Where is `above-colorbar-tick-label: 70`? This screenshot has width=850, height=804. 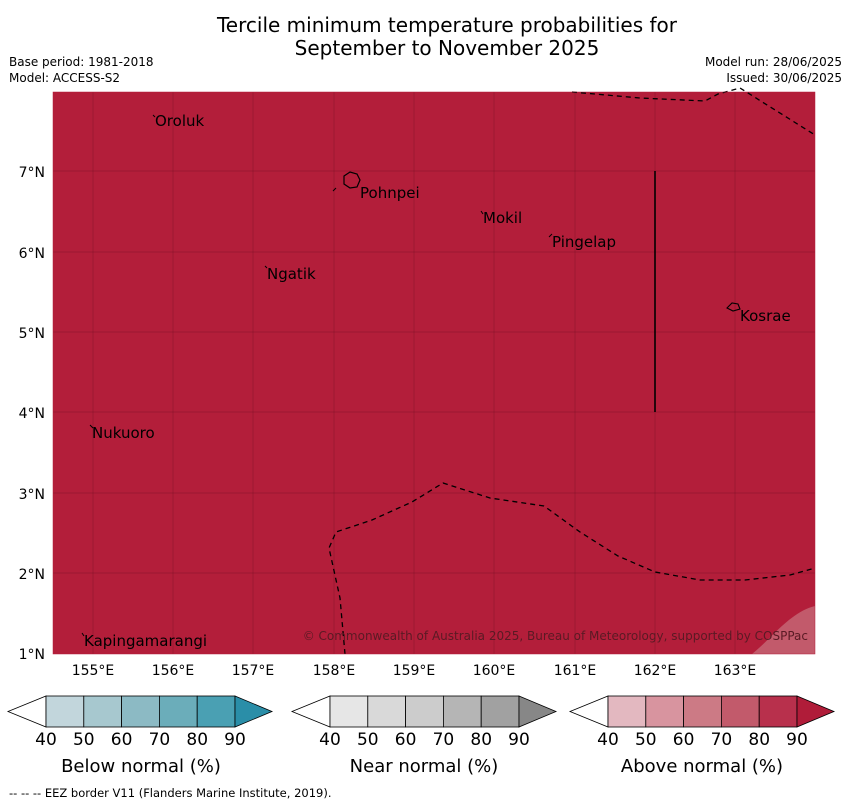 above-colorbar-tick-label: 70 is located at coordinates (722, 740).